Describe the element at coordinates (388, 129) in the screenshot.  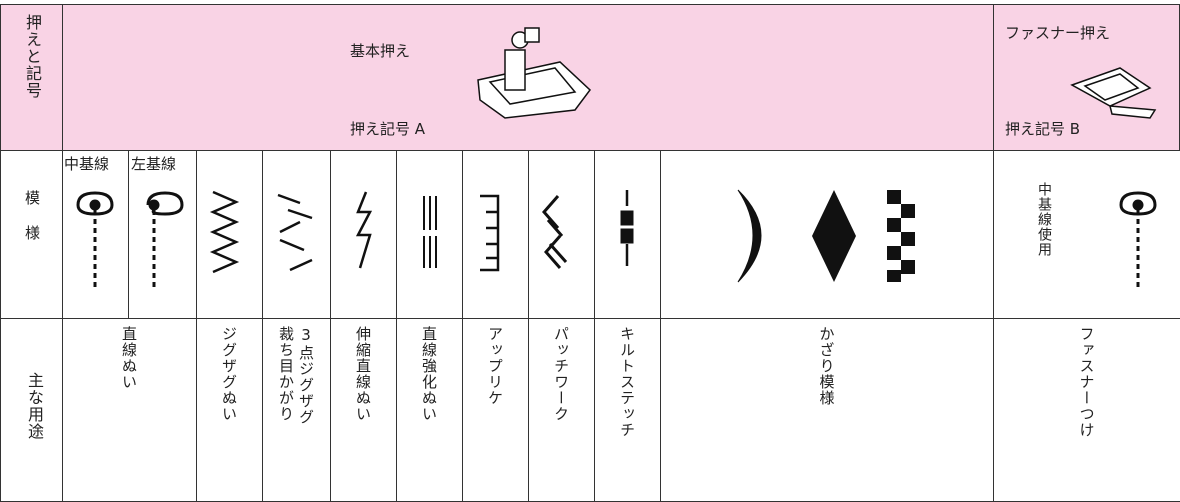
I see `basic-symbol: 押え記号 A` at that location.